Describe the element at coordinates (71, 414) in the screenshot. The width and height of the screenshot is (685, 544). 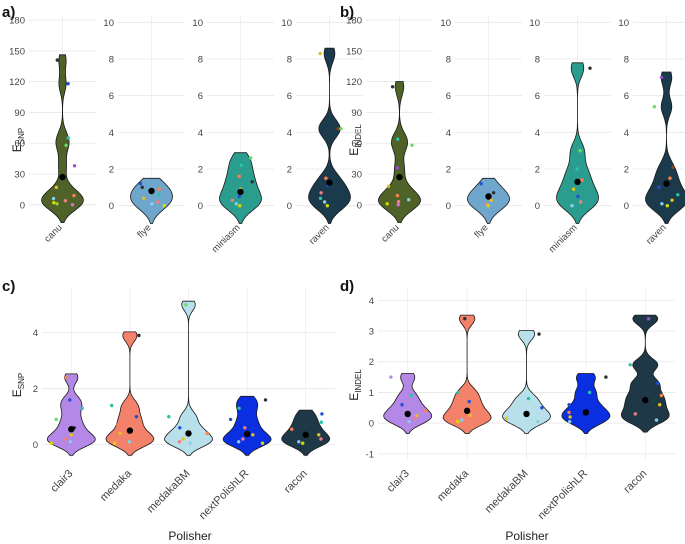
I see `panel-c-clair3-violin` at that location.